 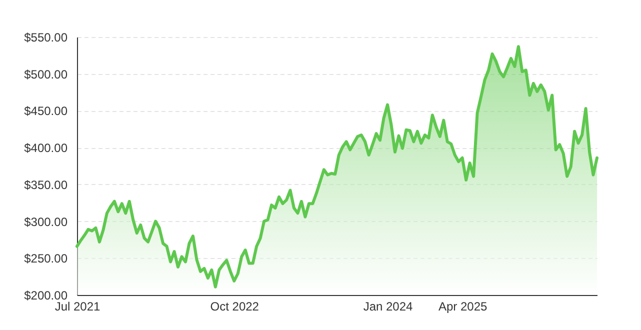 I want to click on y-tick-label: $200.00, so click(x=46, y=295).